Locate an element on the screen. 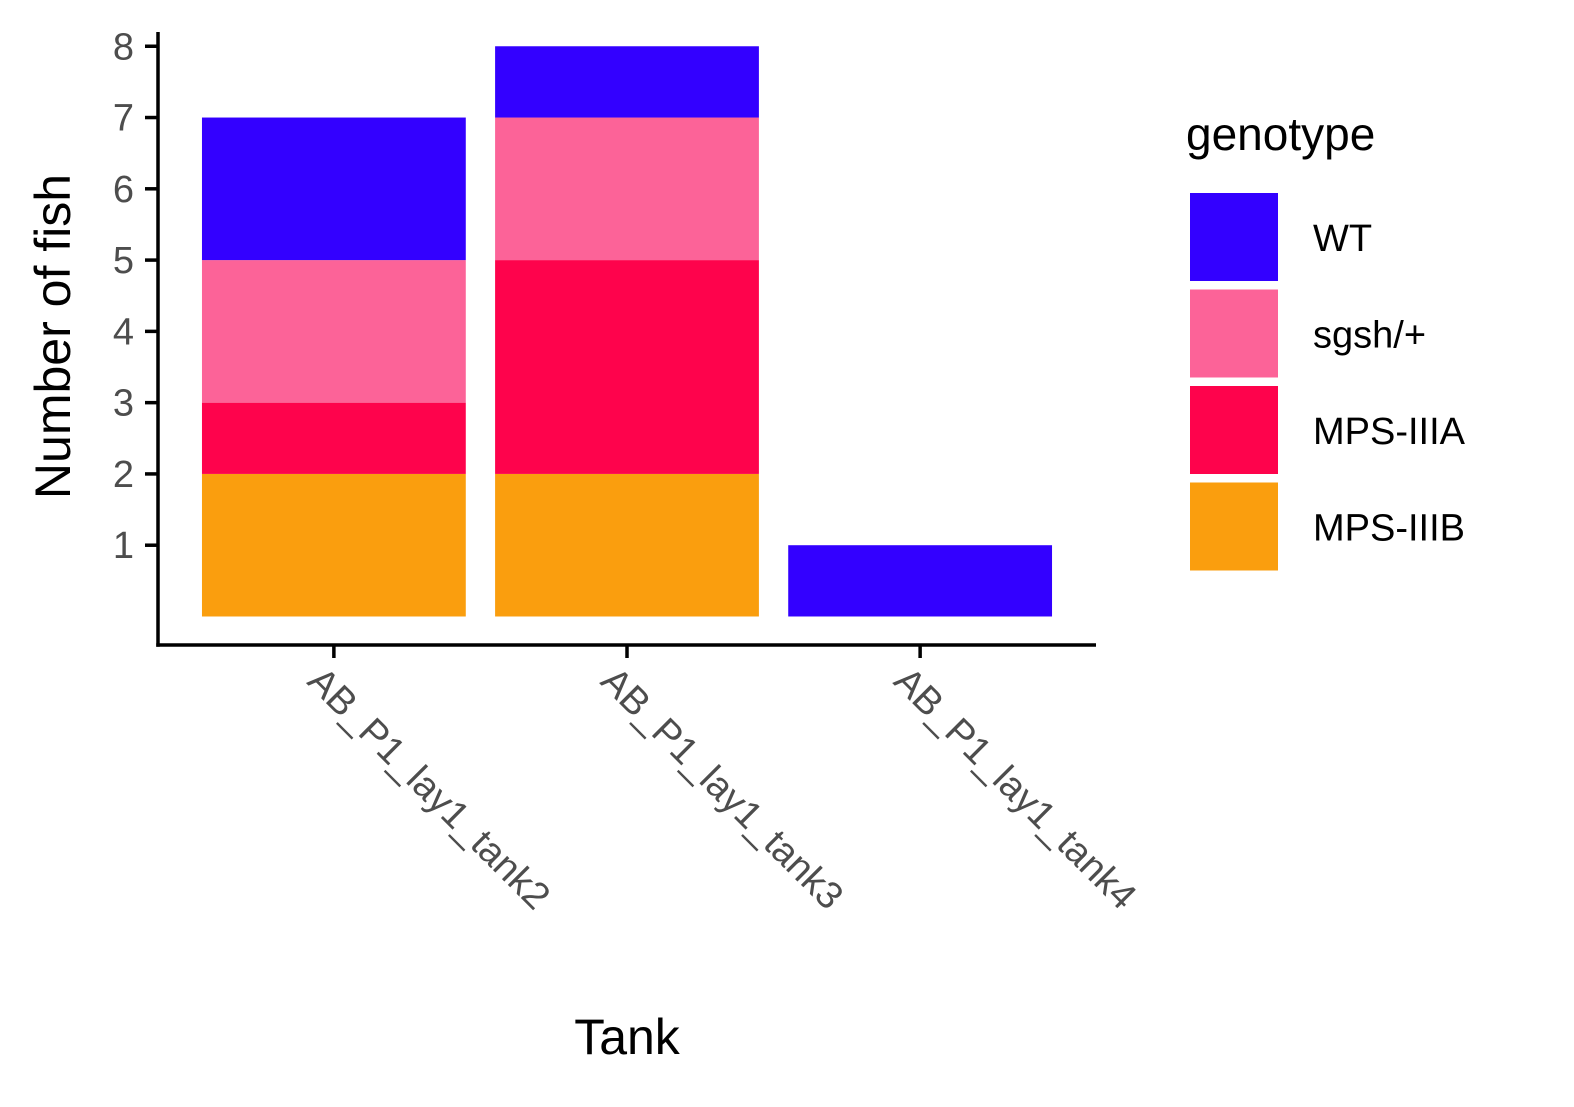 This screenshot has height=1107, width=1574. legend-label: MPS-IIIA is located at coordinates (1389, 432).